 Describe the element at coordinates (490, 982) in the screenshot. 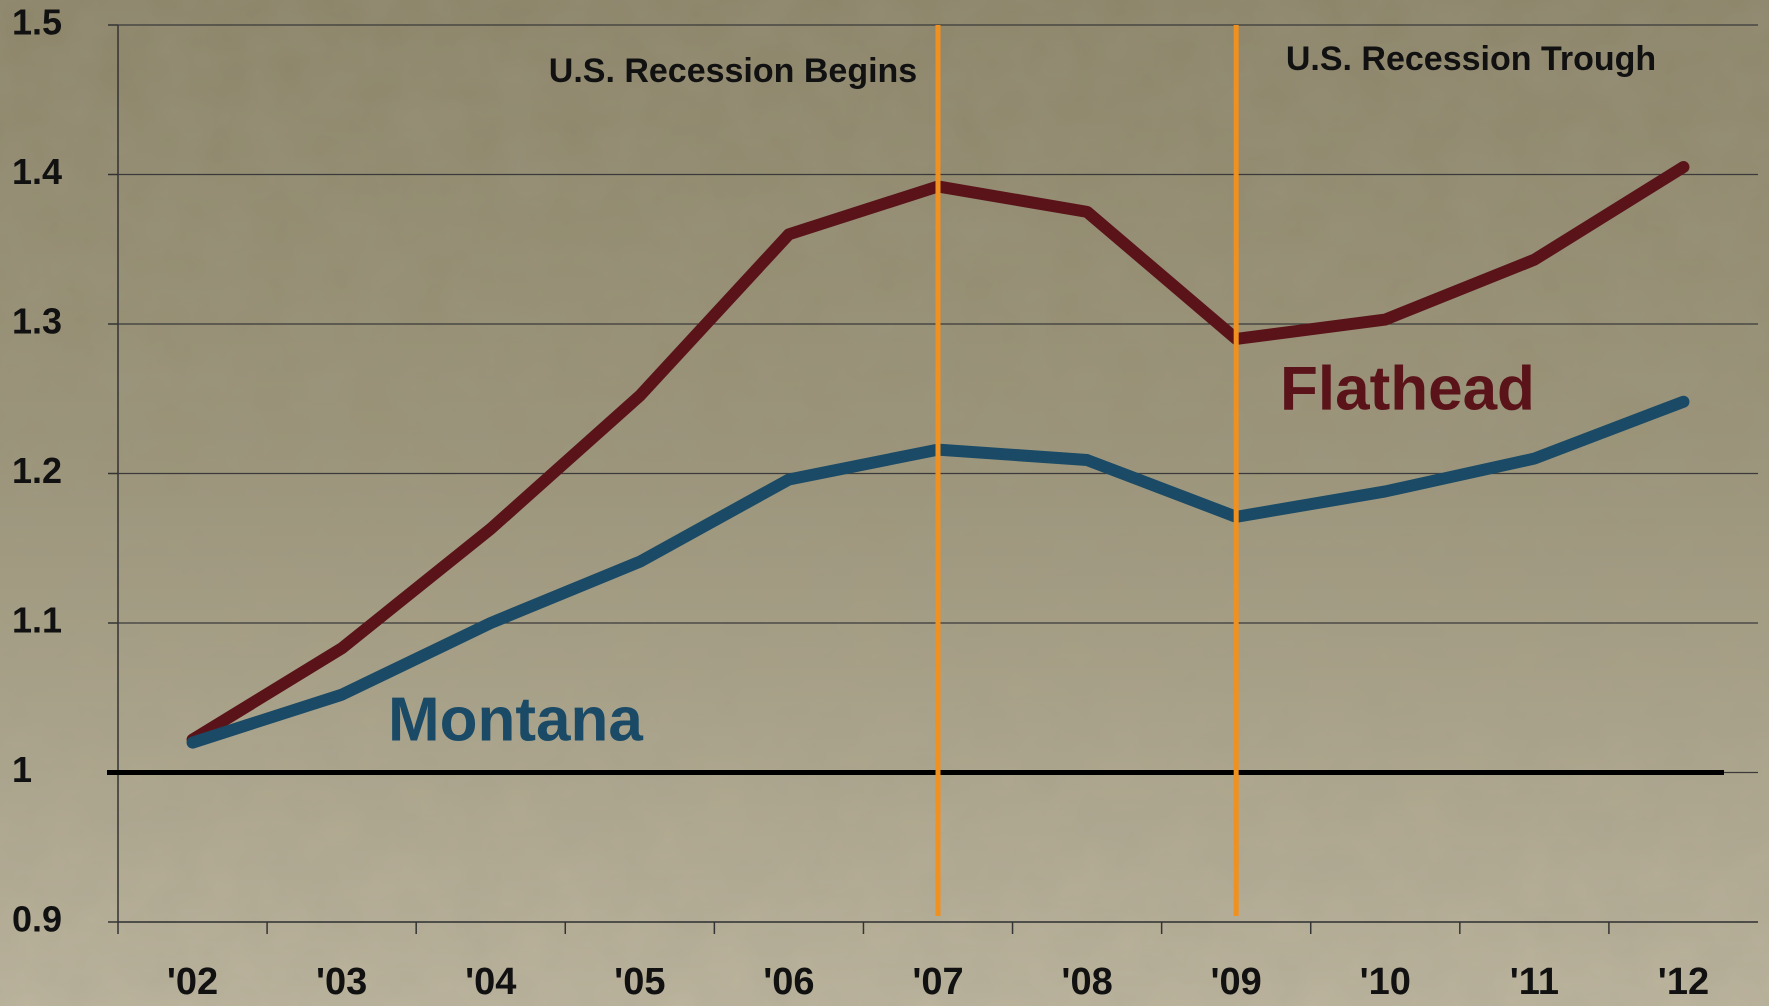

I see `x-tick-label: '04` at that location.